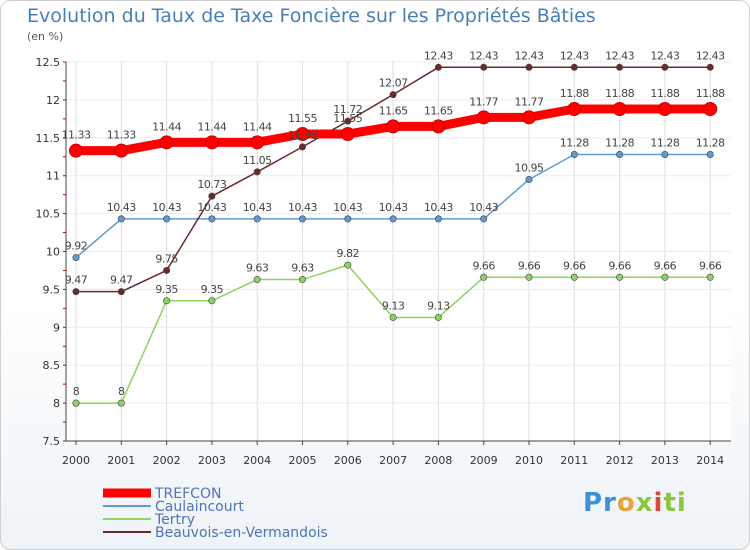  I want to click on y-tick-label: 11, so click(53, 176).